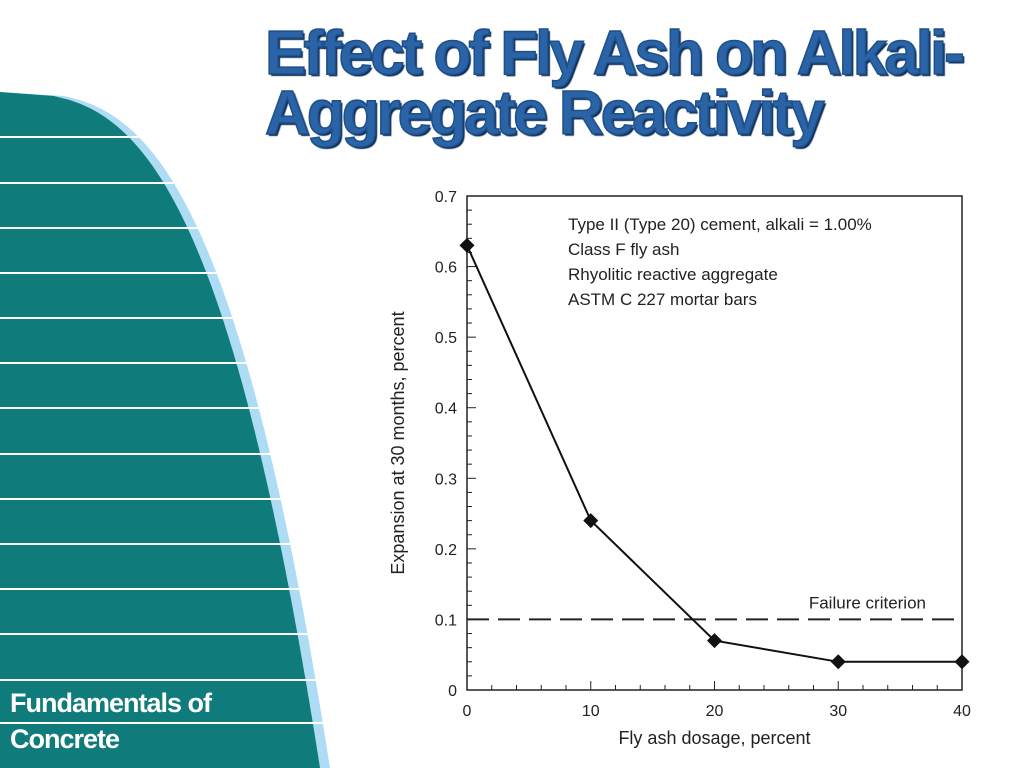  Describe the element at coordinates (715, 711) in the screenshot. I see `x-tick-label: 20` at that location.